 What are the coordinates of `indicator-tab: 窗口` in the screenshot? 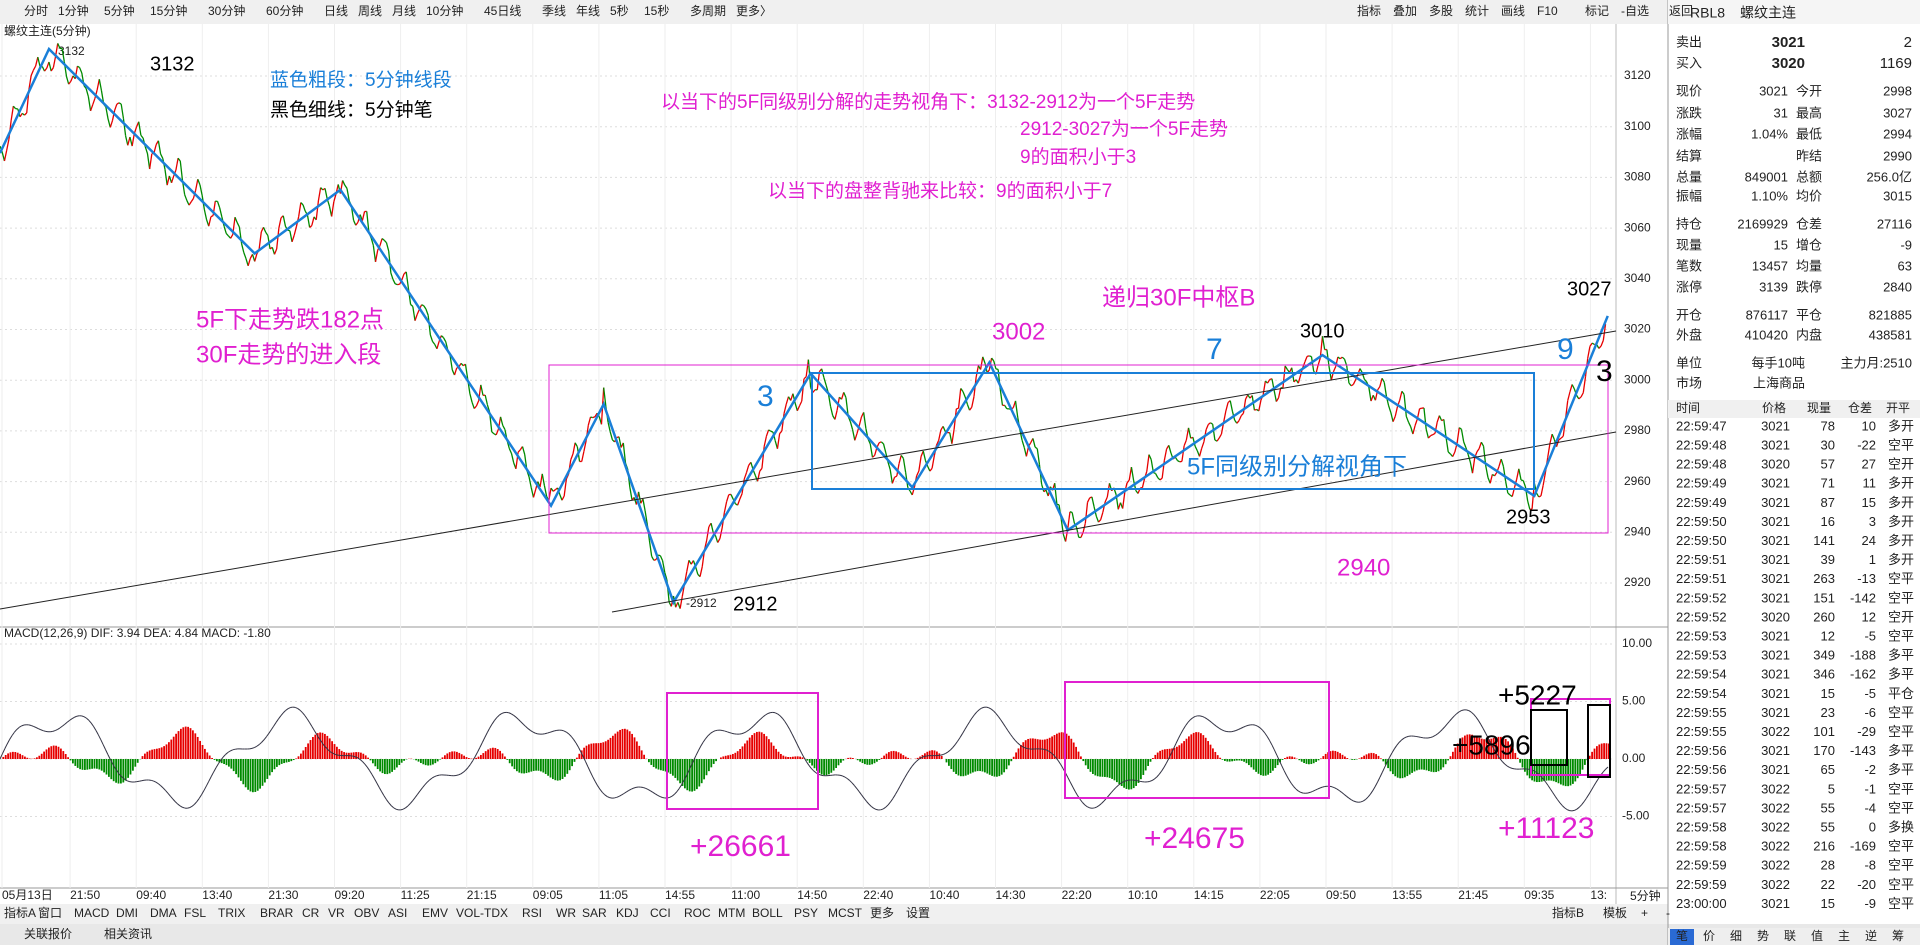 It's located at (50, 913).